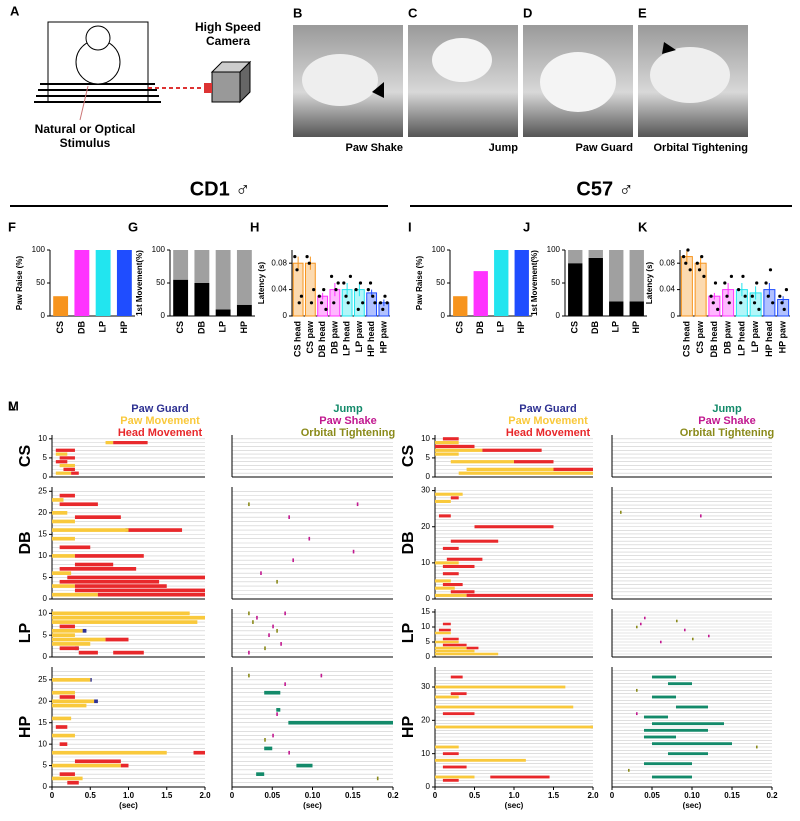 This screenshot has width=800, height=821. What do you see at coordinates (460, 327) in the screenshot?
I see `x-tick-label: CS` at bounding box center [460, 327].